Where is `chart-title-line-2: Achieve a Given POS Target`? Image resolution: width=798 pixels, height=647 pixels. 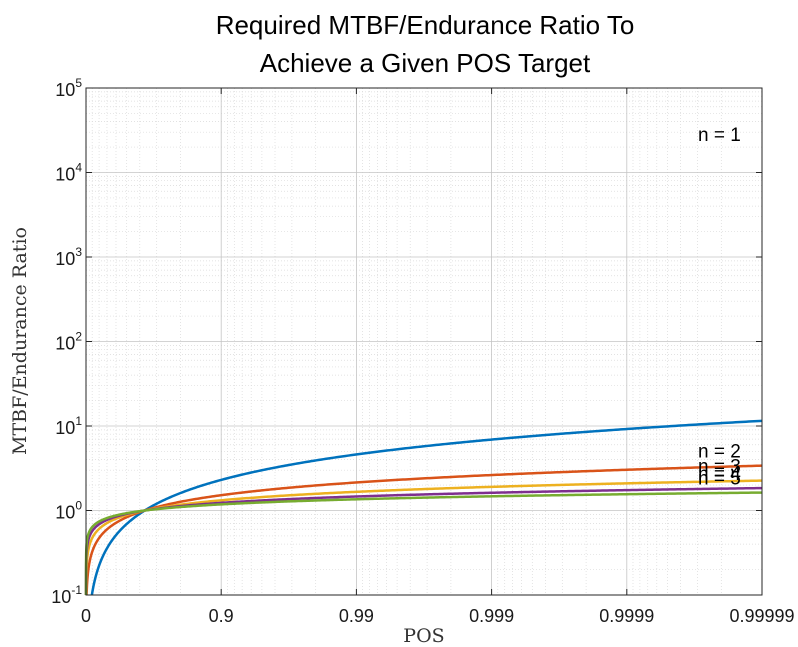 chart-title-line-2: Achieve a Given POS Target is located at coordinates (425, 63).